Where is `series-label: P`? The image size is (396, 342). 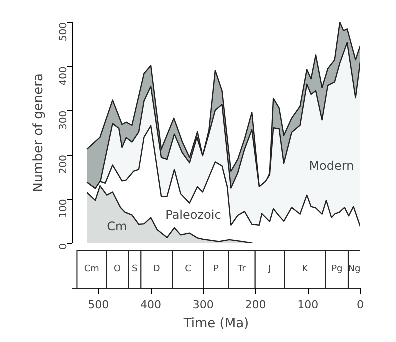 series-label: P is located at coordinates (217, 269).